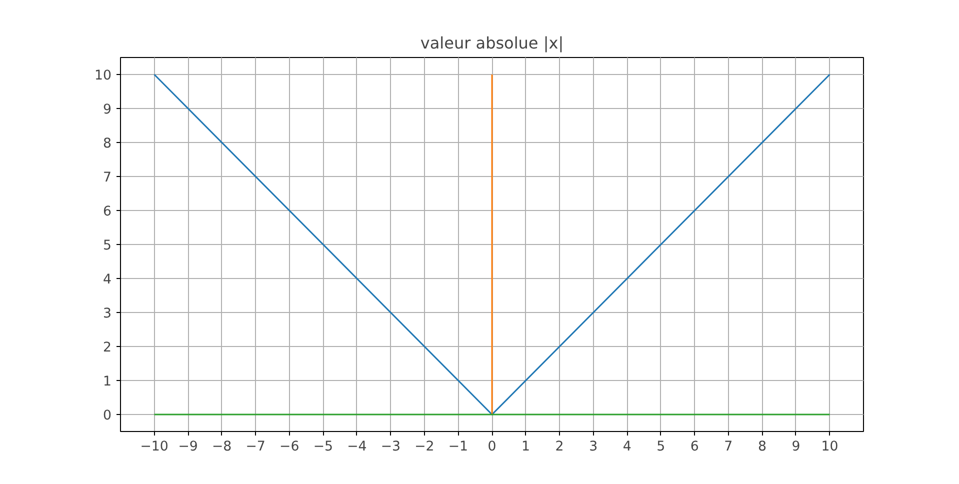 This screenshot has height=484, width=959. What do you see at coordinates (424, 447) in the screenshot?
I see `x-tick-label: −2` at bounding box center [424, 447].